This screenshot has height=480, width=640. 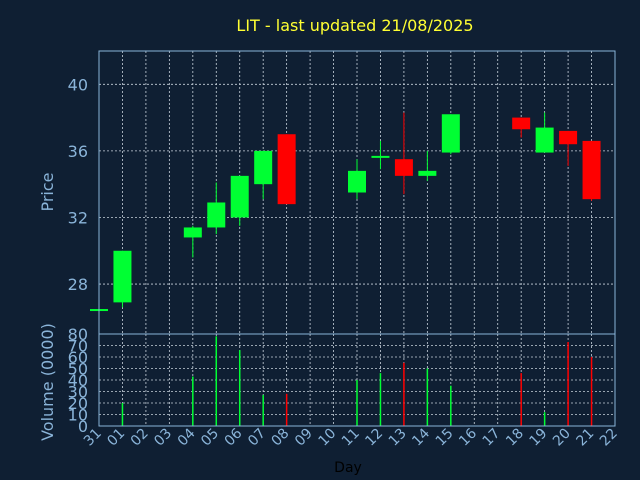 I want to click on volume-tick-label: 10, so click(x=78, y=415).